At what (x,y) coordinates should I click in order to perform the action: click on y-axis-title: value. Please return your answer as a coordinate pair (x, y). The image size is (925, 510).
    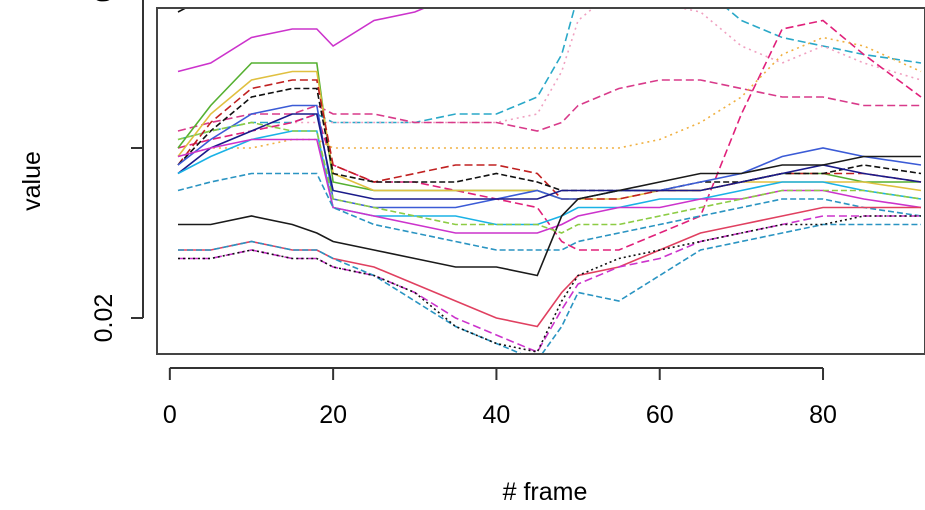
    Looking at the image, I should click on (32, 181).